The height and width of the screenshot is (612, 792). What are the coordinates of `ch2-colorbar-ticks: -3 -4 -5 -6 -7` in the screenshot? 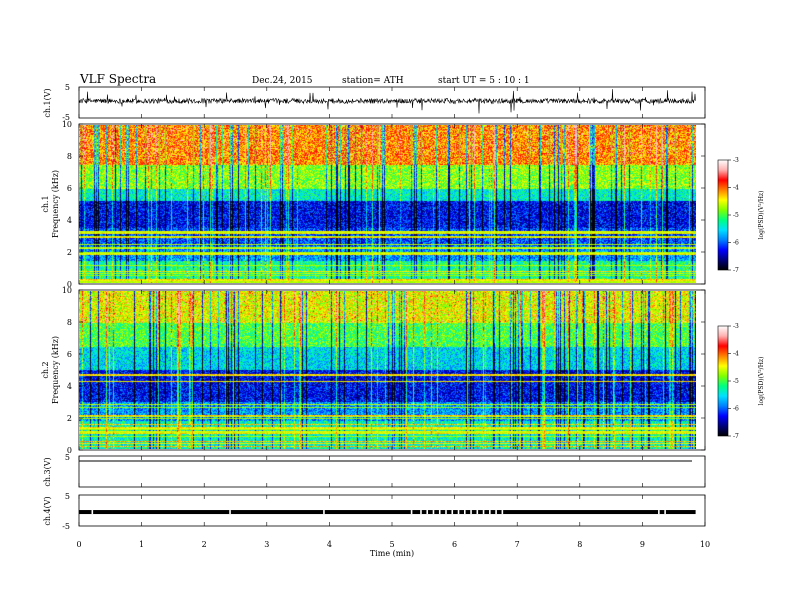 It's located at (733, 381).